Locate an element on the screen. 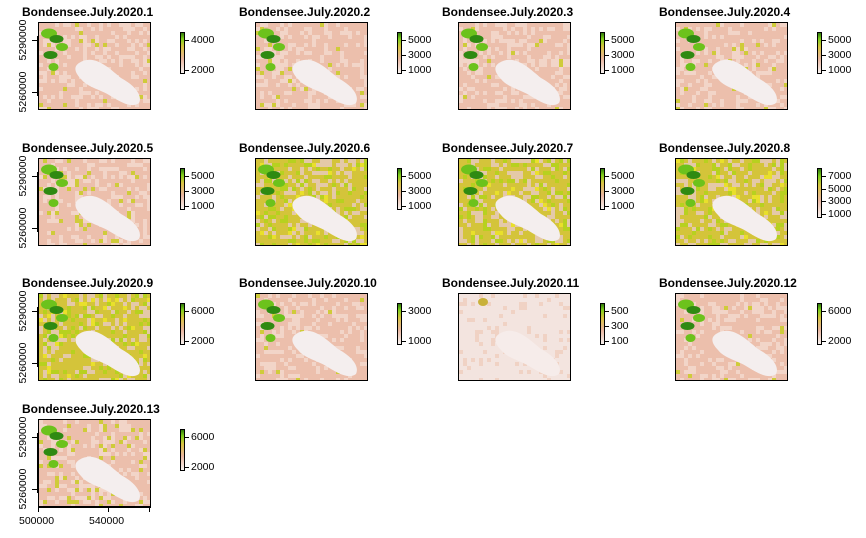 The height and width of the screenshot is (538, 866). legend-tick-label: 3000 is located at coordinates (420, 55).